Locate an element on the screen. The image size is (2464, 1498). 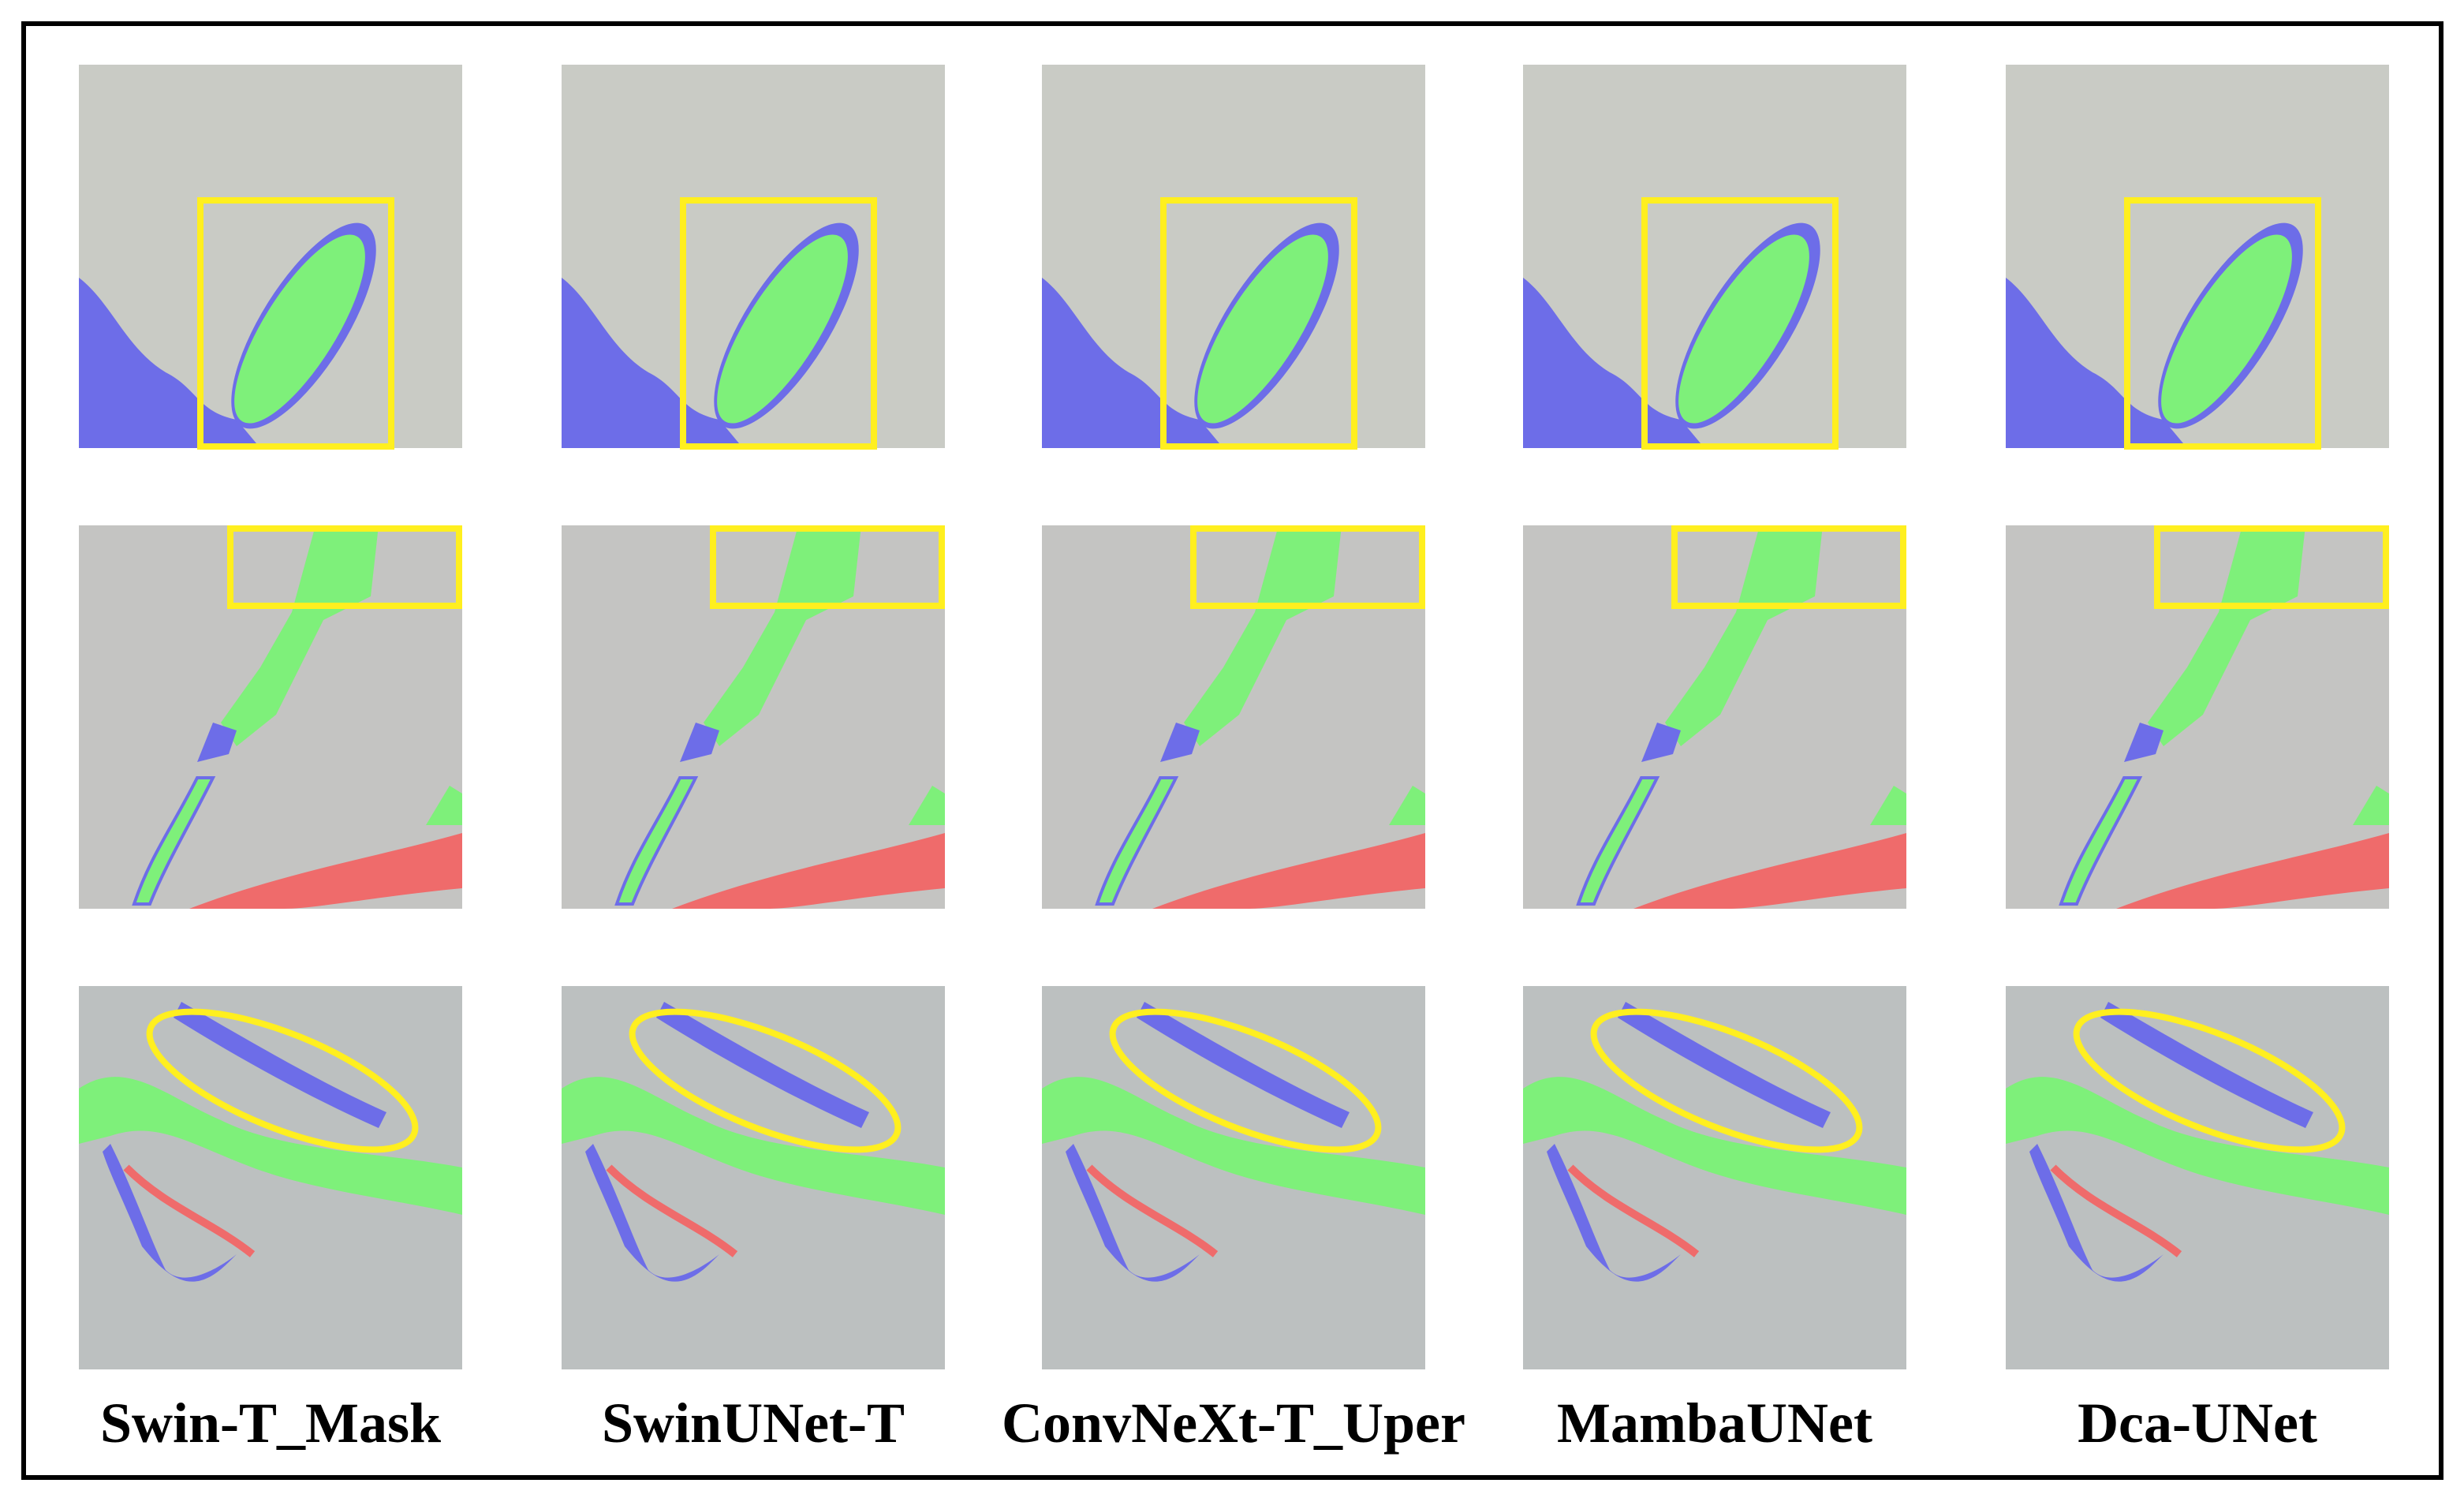
column-label: Dca-UNet is located at coordinates (2197, 1424).